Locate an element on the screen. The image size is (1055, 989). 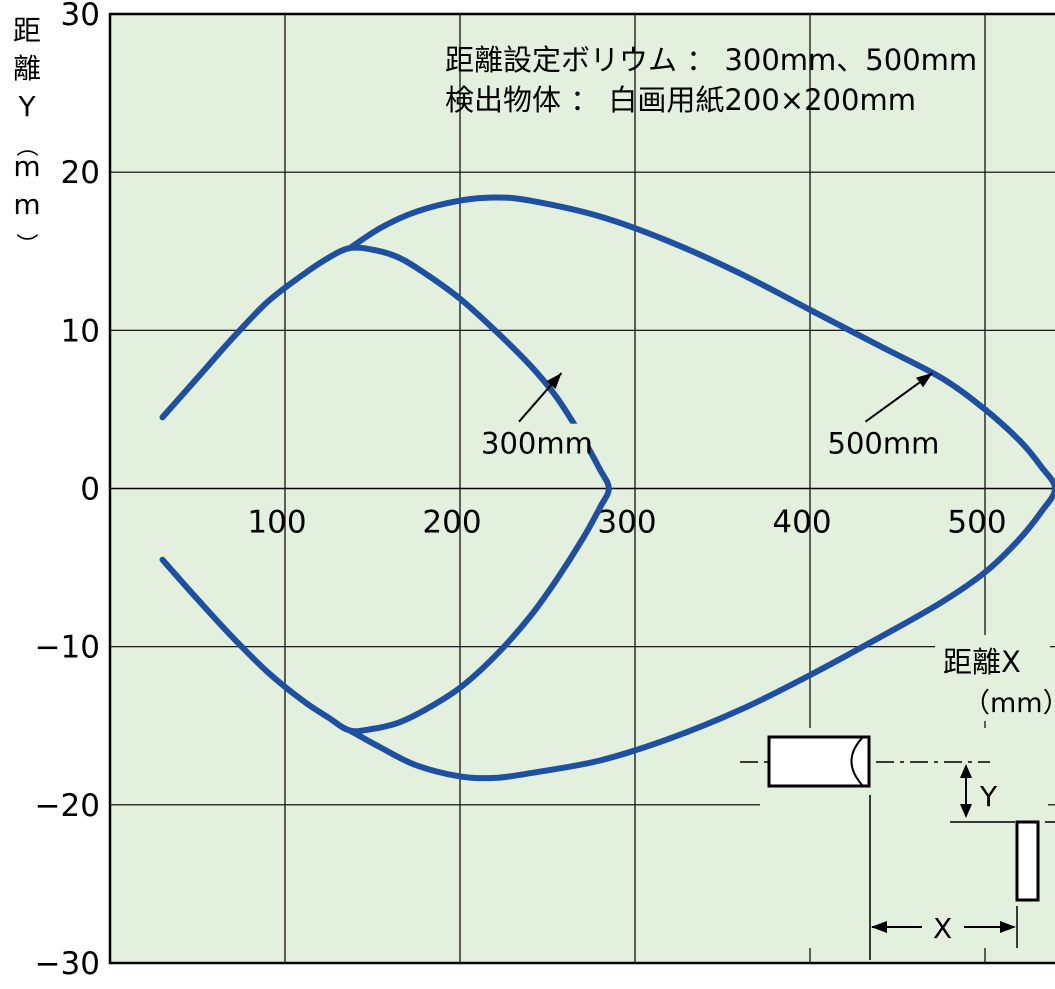
schematic-x-label: X is located at coordinates (942, 928).